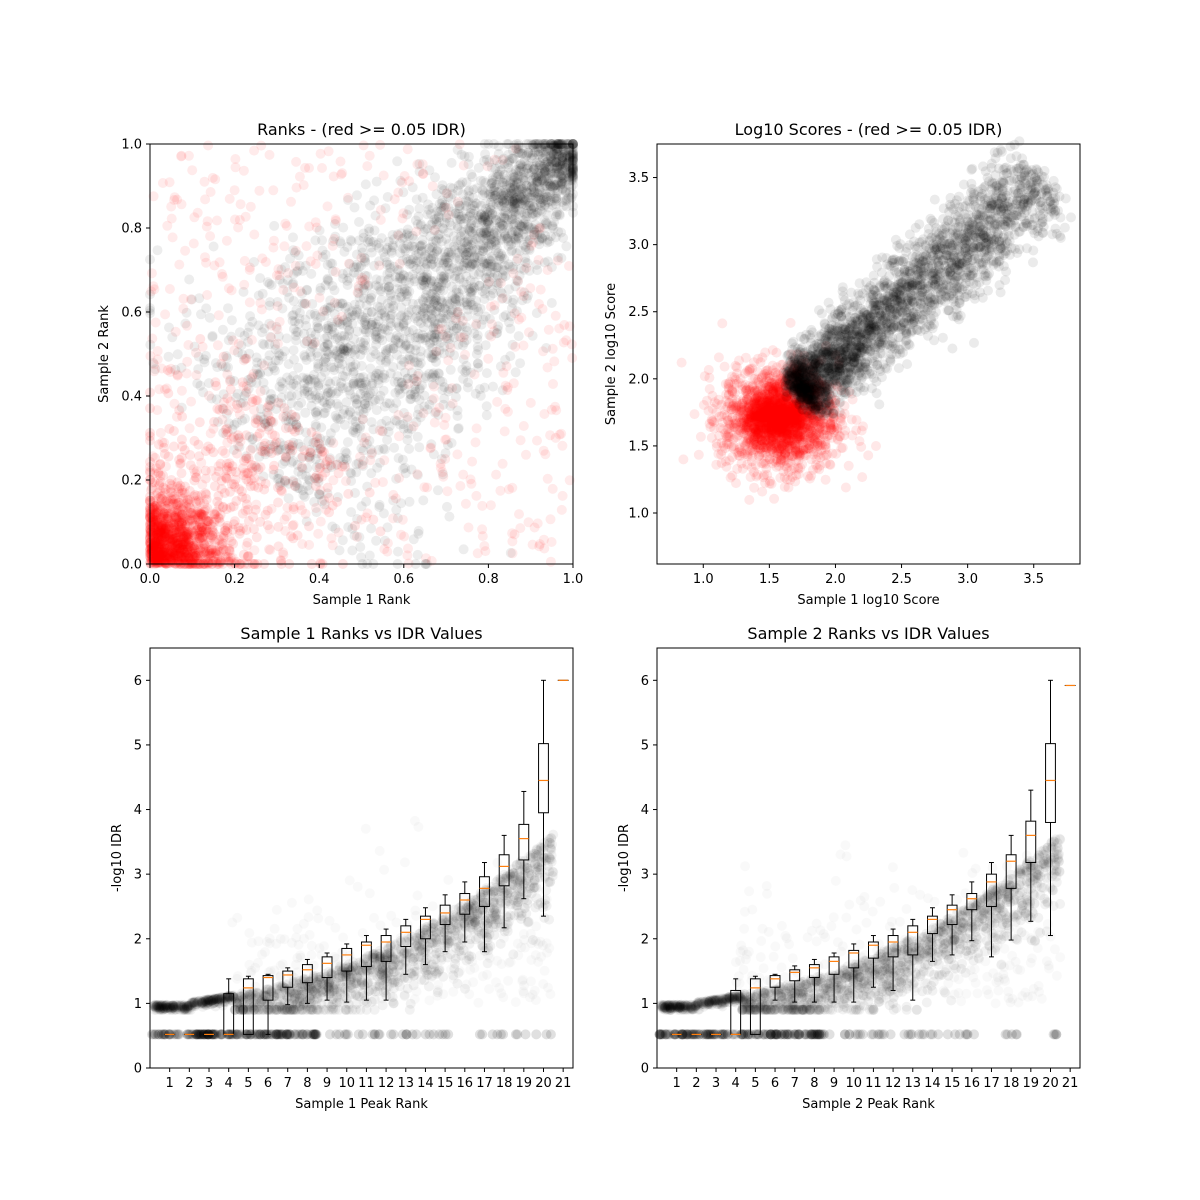 The width and height of the screenshot is (1200, 1200). I want to click on ranks-ytick-label: 0.6, so click(131, 313).